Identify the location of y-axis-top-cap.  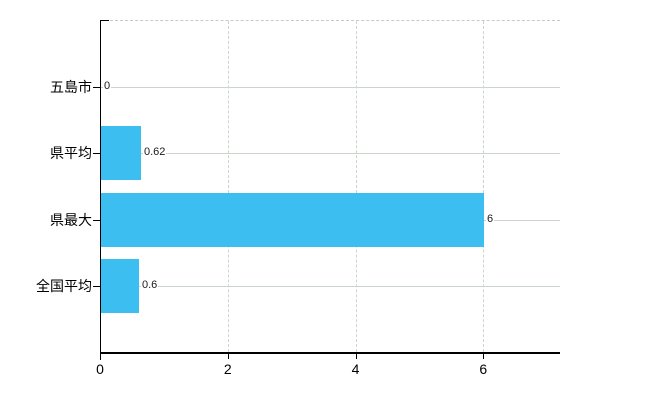
(104, 20).